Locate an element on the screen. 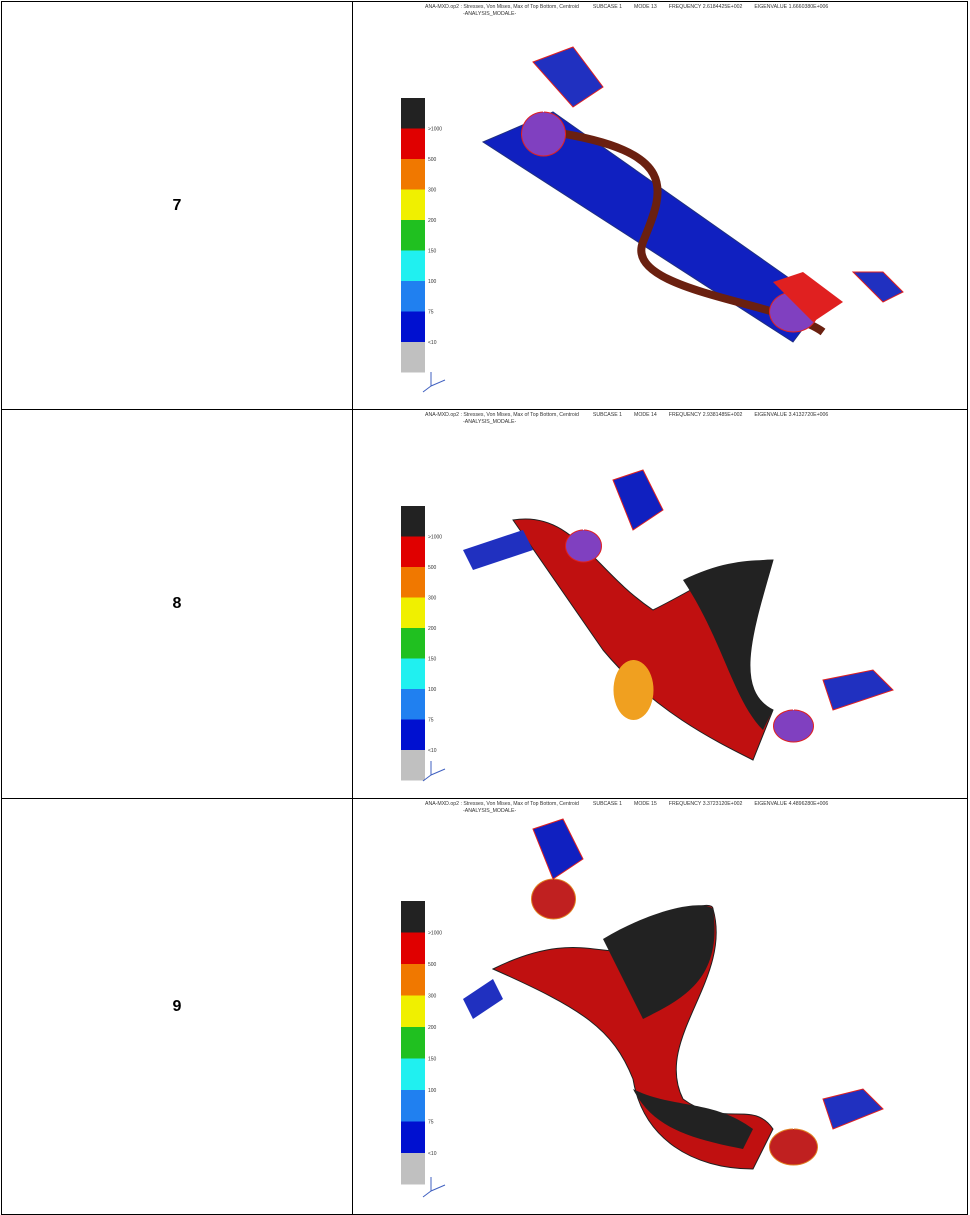 The image size is (970, 1215). header-field: FREQUENCY 3.3723120E+002 is located at coordinates (706, 804).